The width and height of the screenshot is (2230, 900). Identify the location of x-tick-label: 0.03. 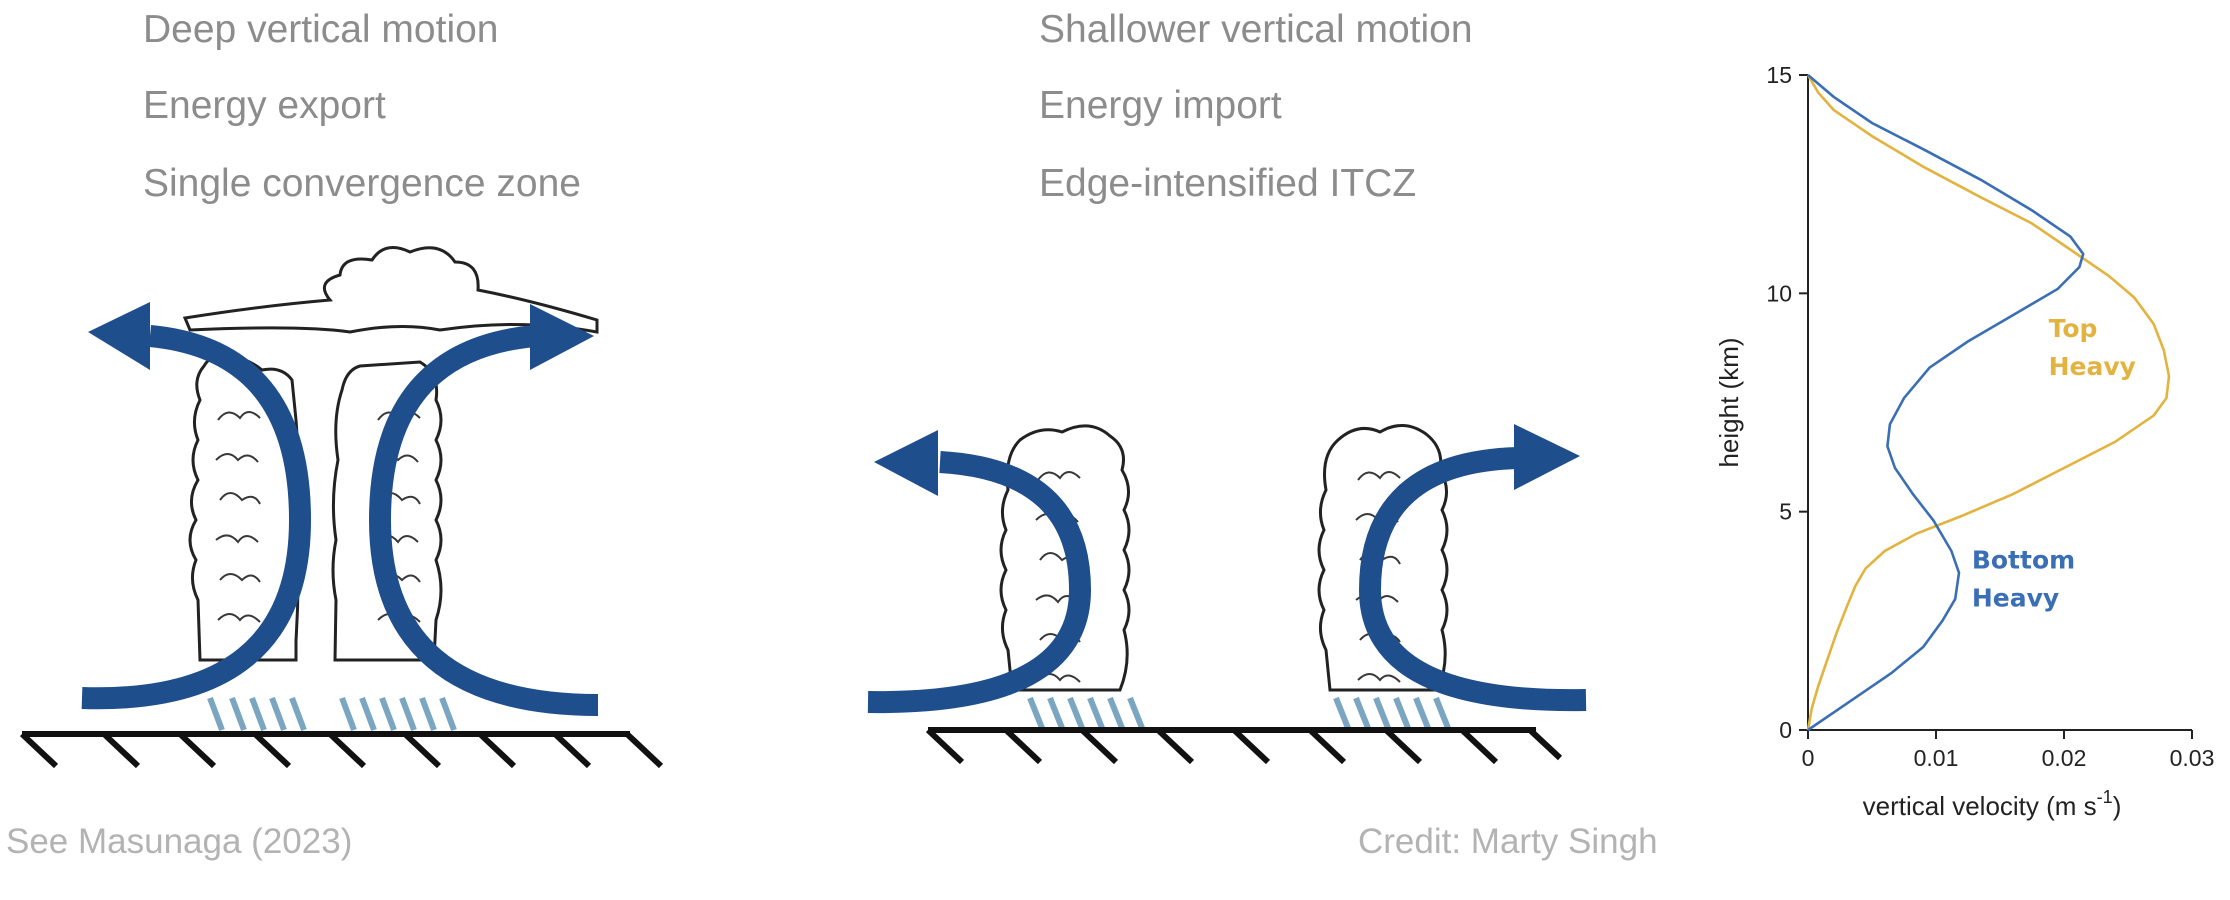
(2192, 758).